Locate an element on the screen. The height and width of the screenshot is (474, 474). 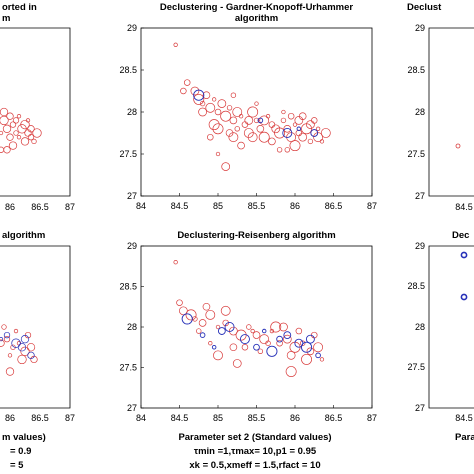
x-tick-label: 87 is located at coordinates (372, 206).